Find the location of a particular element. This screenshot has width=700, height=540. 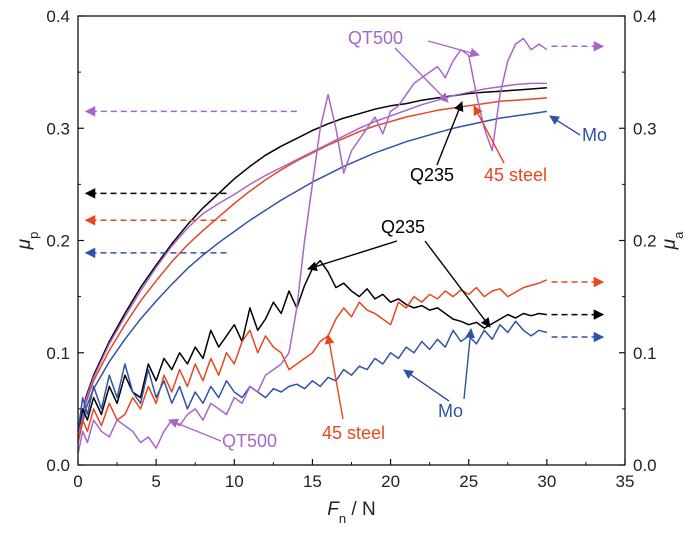

y-left-tick-label: 0.3 is located at coordinates (58, 128).